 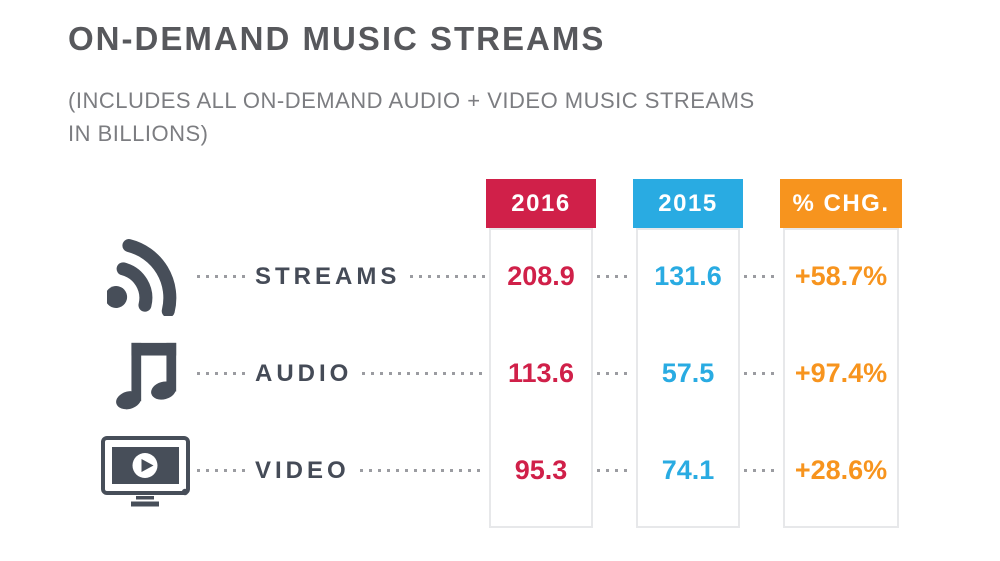 I want to click on value-audio-2015: 57.5, so click(x=688, y=373).